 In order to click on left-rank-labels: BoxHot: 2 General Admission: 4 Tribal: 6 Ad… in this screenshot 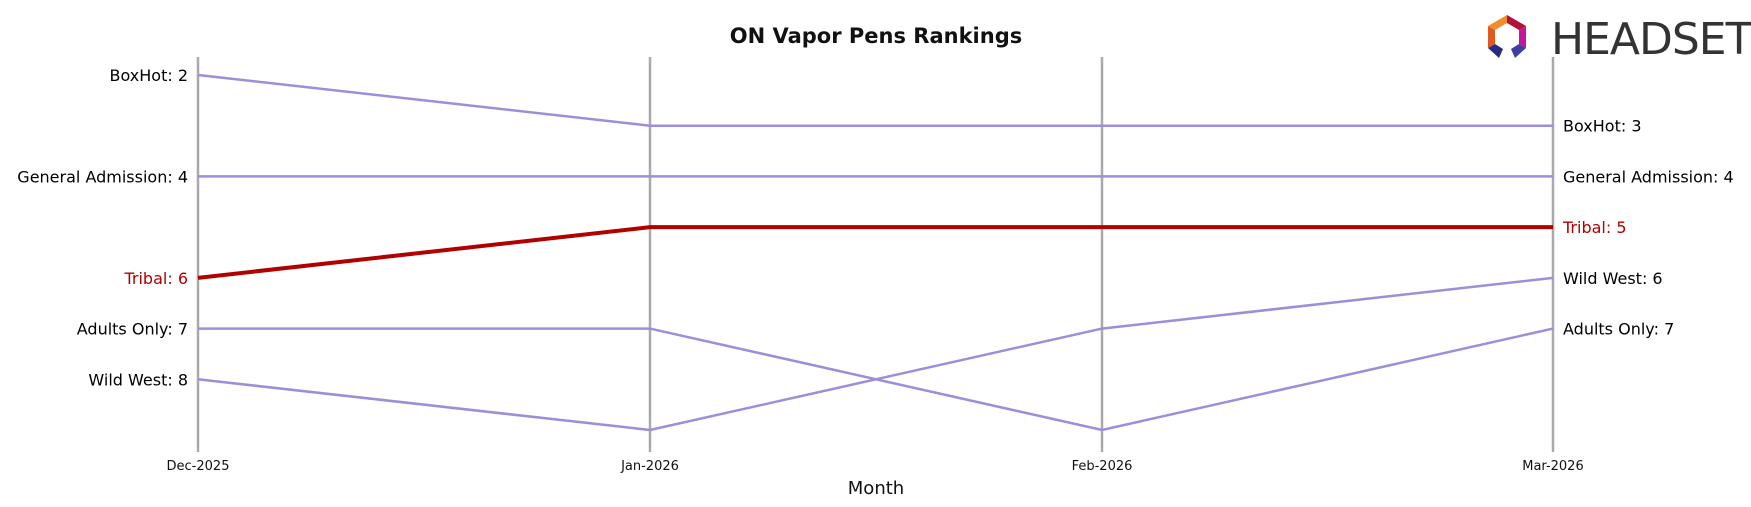, I will do `click(102, 227)`.